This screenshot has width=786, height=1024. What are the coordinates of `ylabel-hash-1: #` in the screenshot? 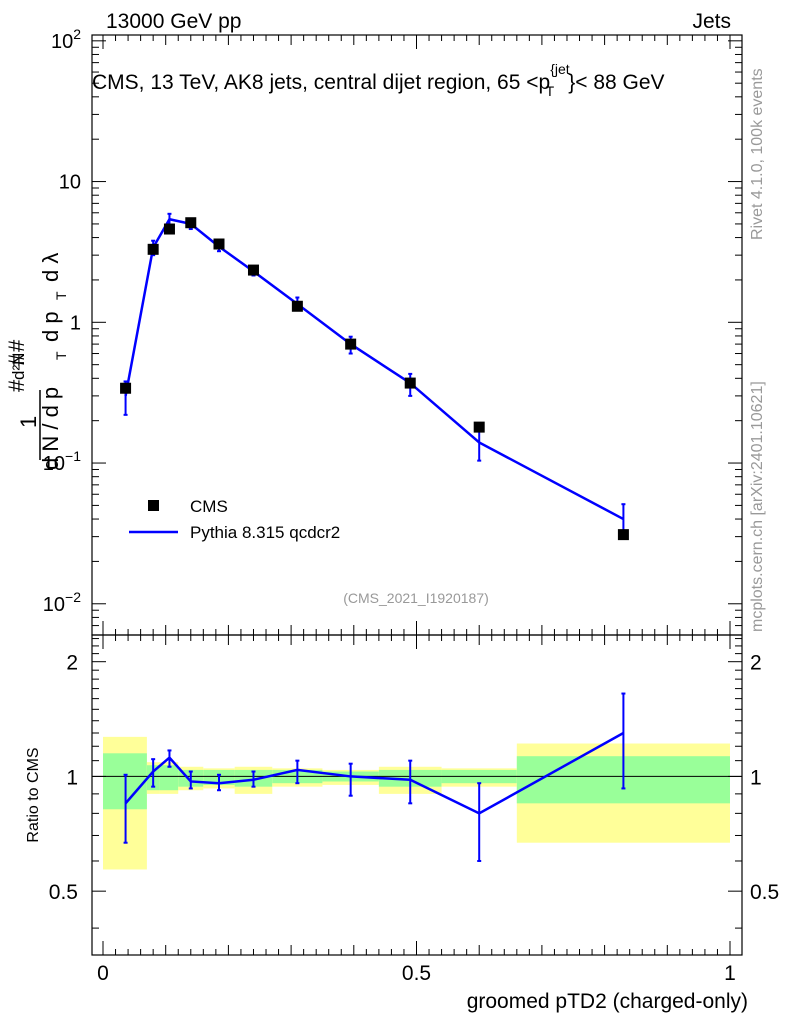 It's located at (16, 385).